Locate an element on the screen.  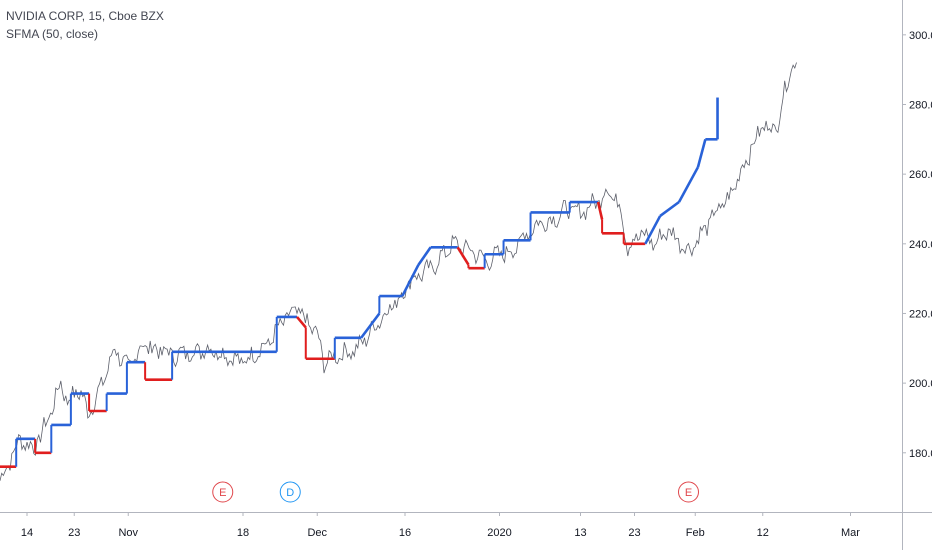
y-tick-label: 280.00 is located at coordinates (920, 105).